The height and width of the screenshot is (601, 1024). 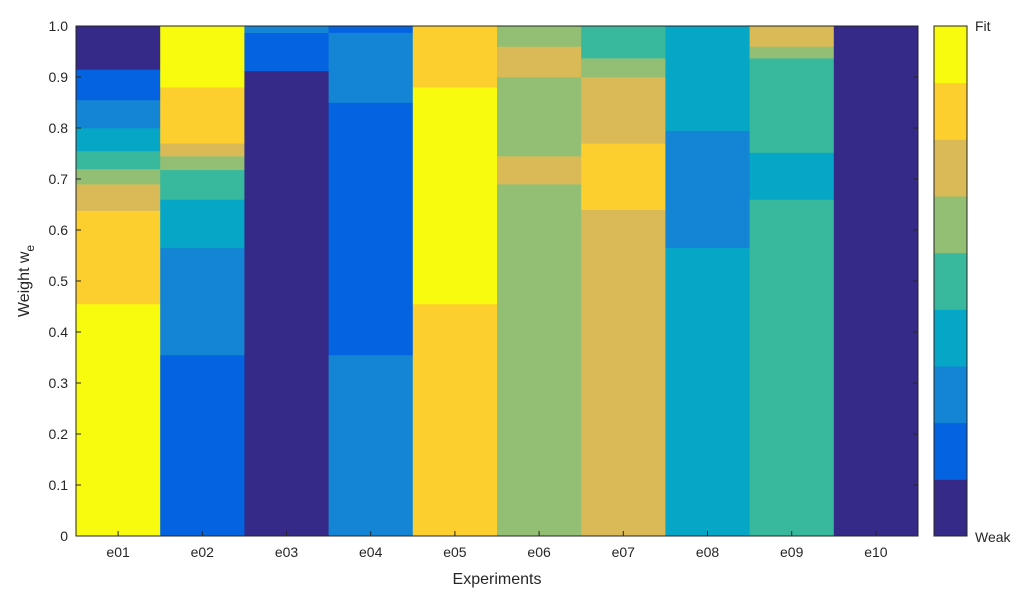 I want to click on y-tick-label: 0.2, so click(x=59, y=434).